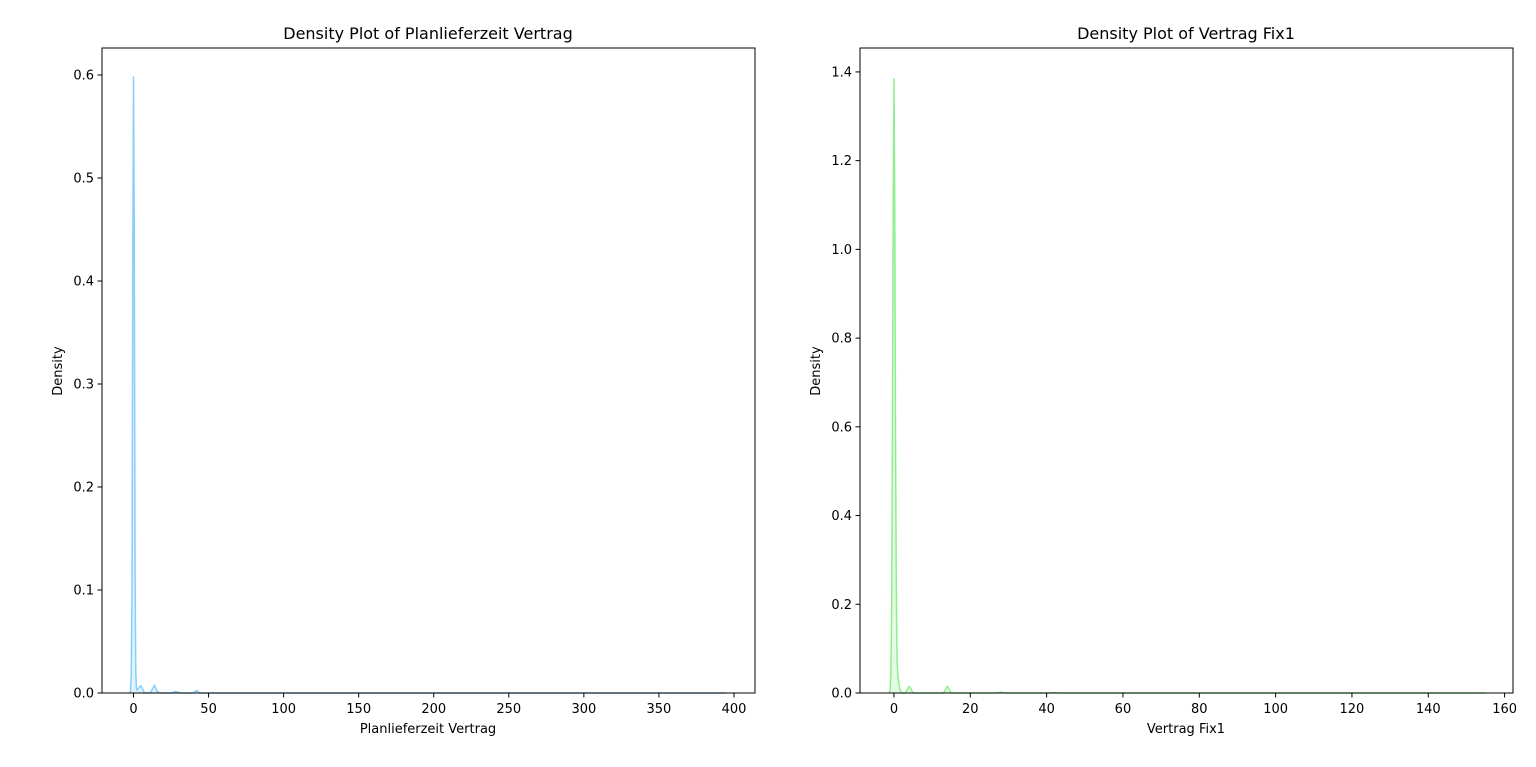 Image resolution: width=1536 pixels, height=767 pixels. What do you see at coordinates (508, 709) in the screenshot?
I see `x-tick-label-left: 250` at bounding box center [508, 709].